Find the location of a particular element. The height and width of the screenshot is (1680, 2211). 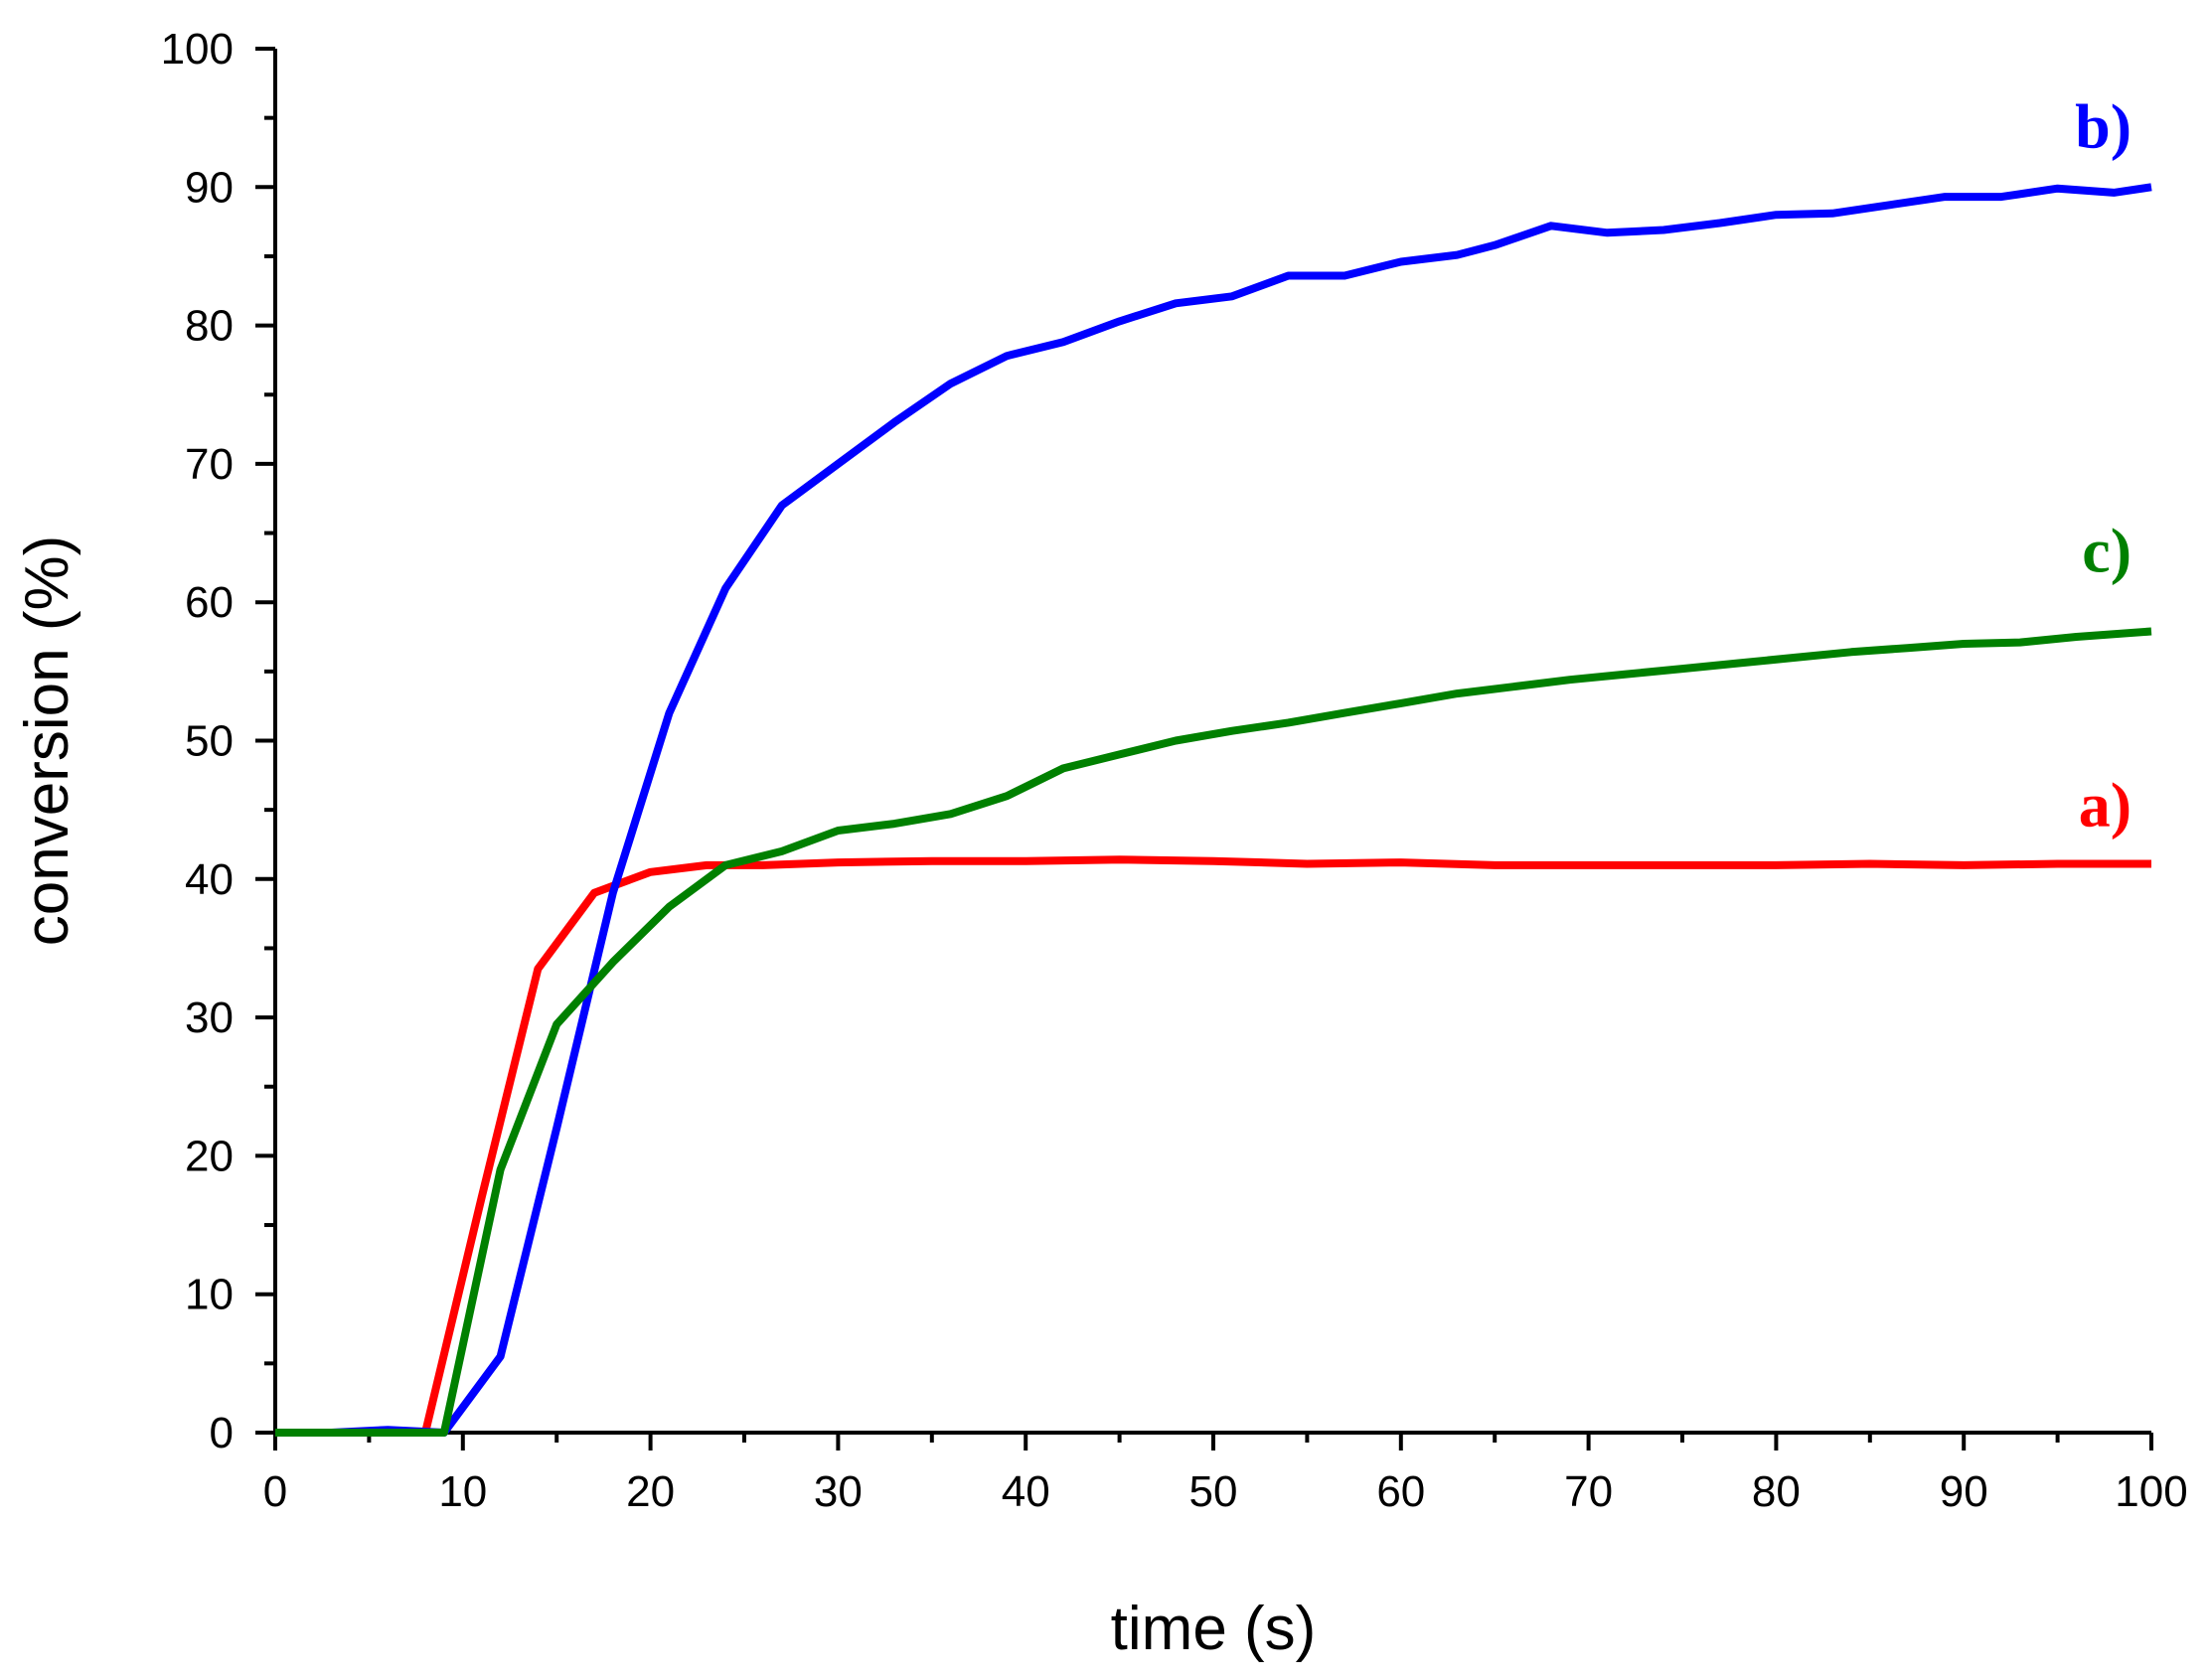

y-tick-label: 50 is located at coordinates (209, 741).